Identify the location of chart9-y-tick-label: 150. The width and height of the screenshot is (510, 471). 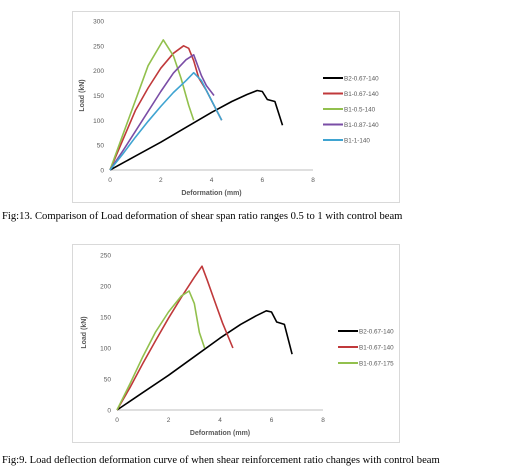
(105, 318).